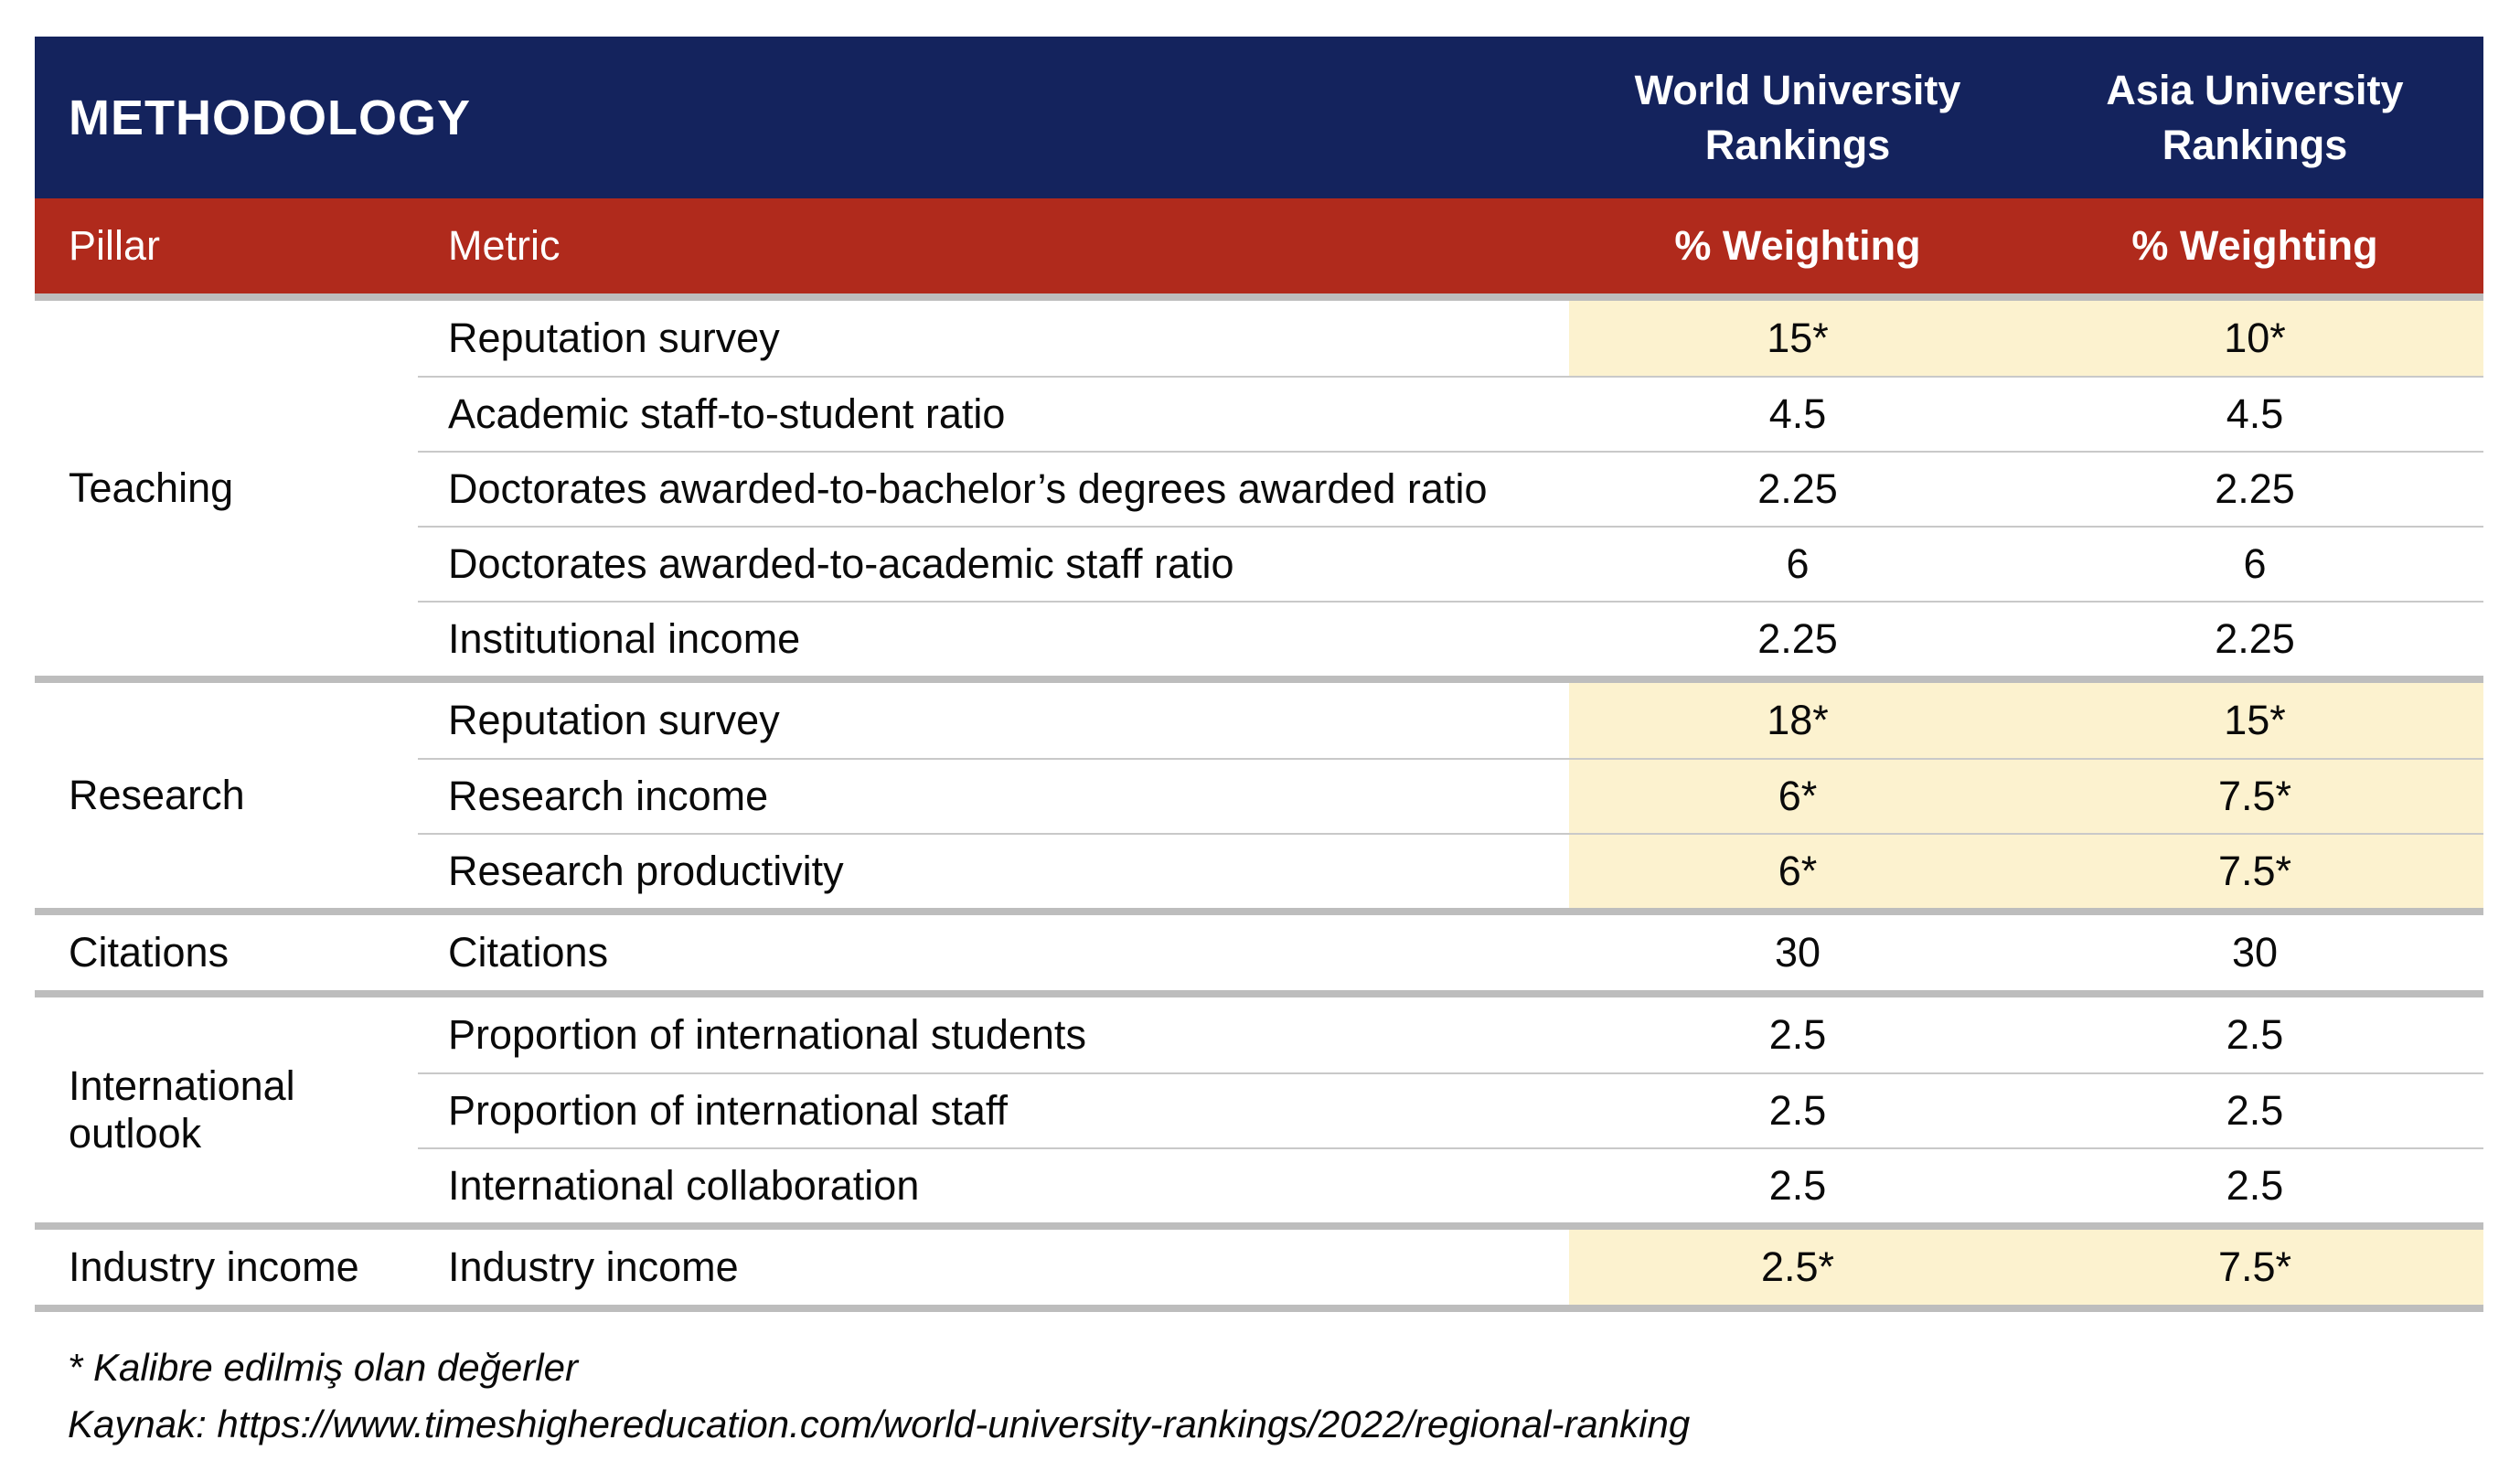 The width and height of the screenshot is (2520, 1472). What do you see at coordinates (1450, 870) in the screenshot?
I see `table-row: Research productivity 6* 7.5*` at bounding box center [1450, 870].